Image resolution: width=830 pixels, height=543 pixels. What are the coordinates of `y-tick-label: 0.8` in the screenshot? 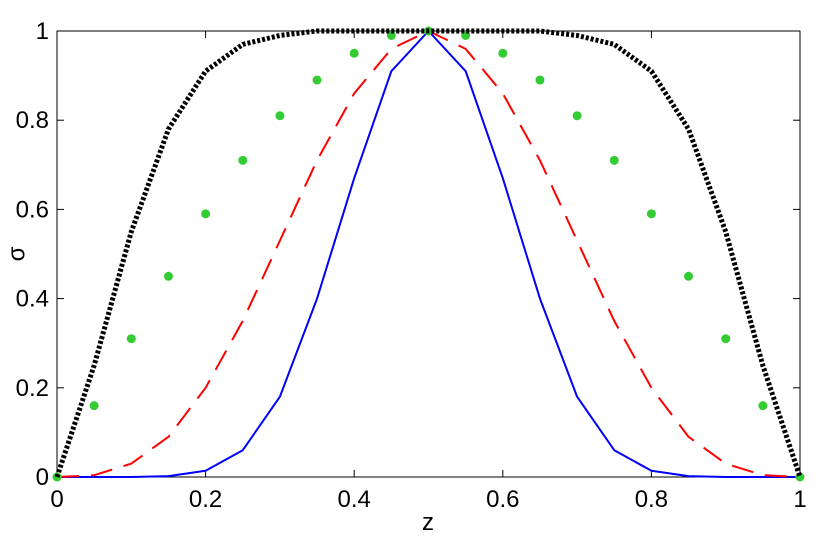 It's located at (32, 120).